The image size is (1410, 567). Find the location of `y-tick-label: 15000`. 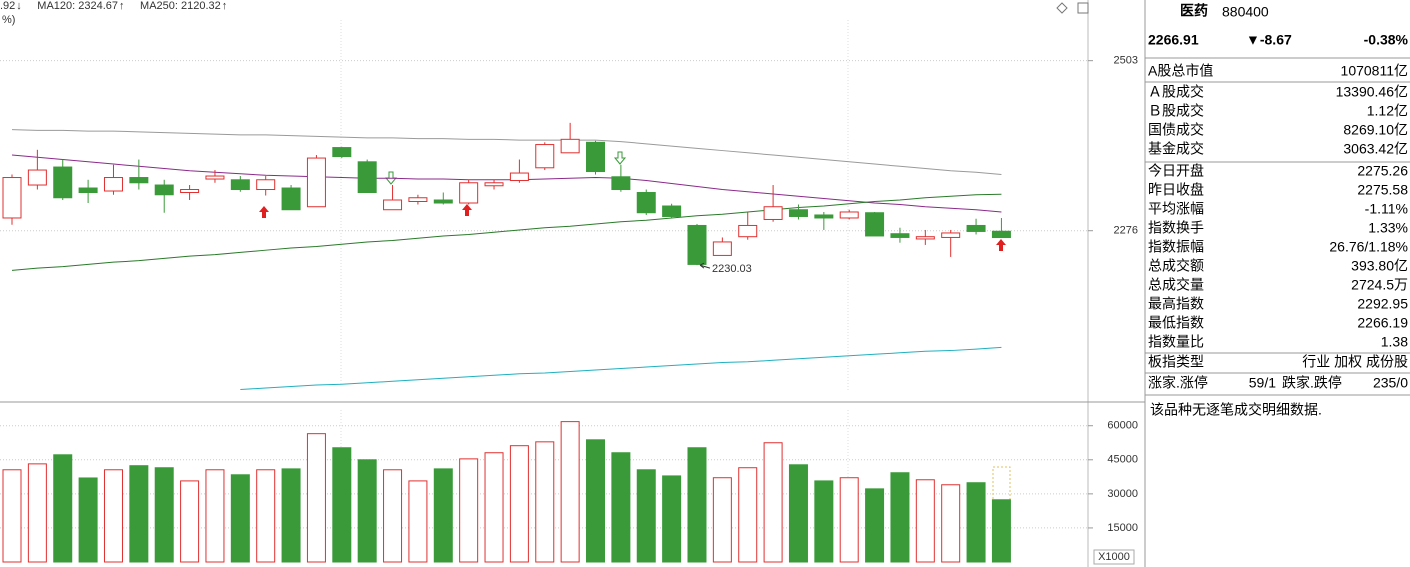

y-tick-label: 15000 is located at coordinates (1122, 528).